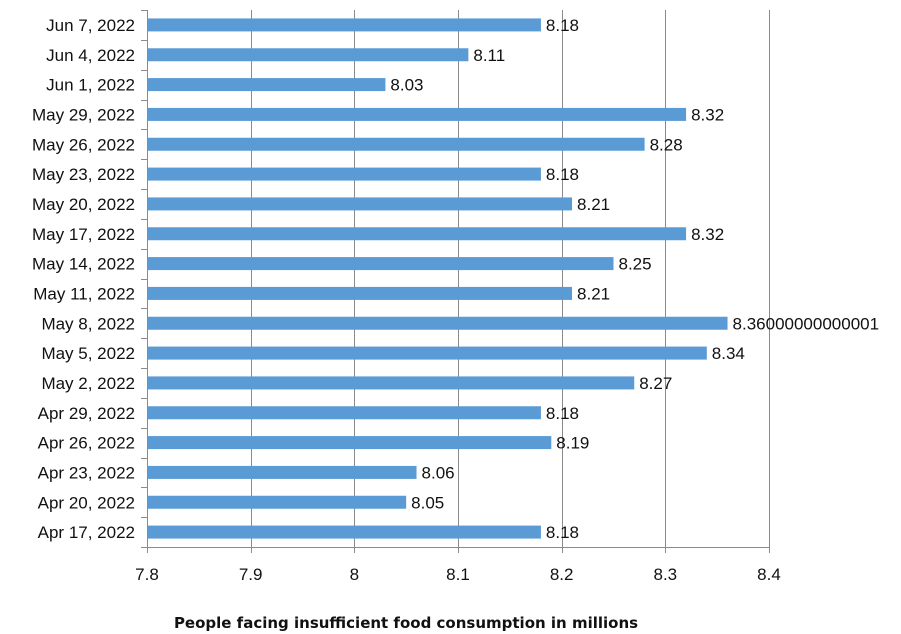 This screenshot has height=634, width=901. Describe the element at coordinates (438, 472) in the screenshot. I see `data-label: 8.06` at that location.